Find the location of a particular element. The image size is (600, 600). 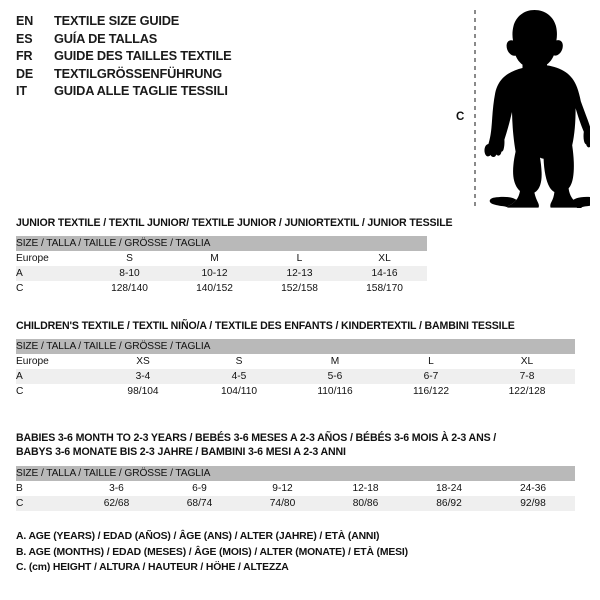

table-cell: 12-18 is located at coordinates (365, 488).